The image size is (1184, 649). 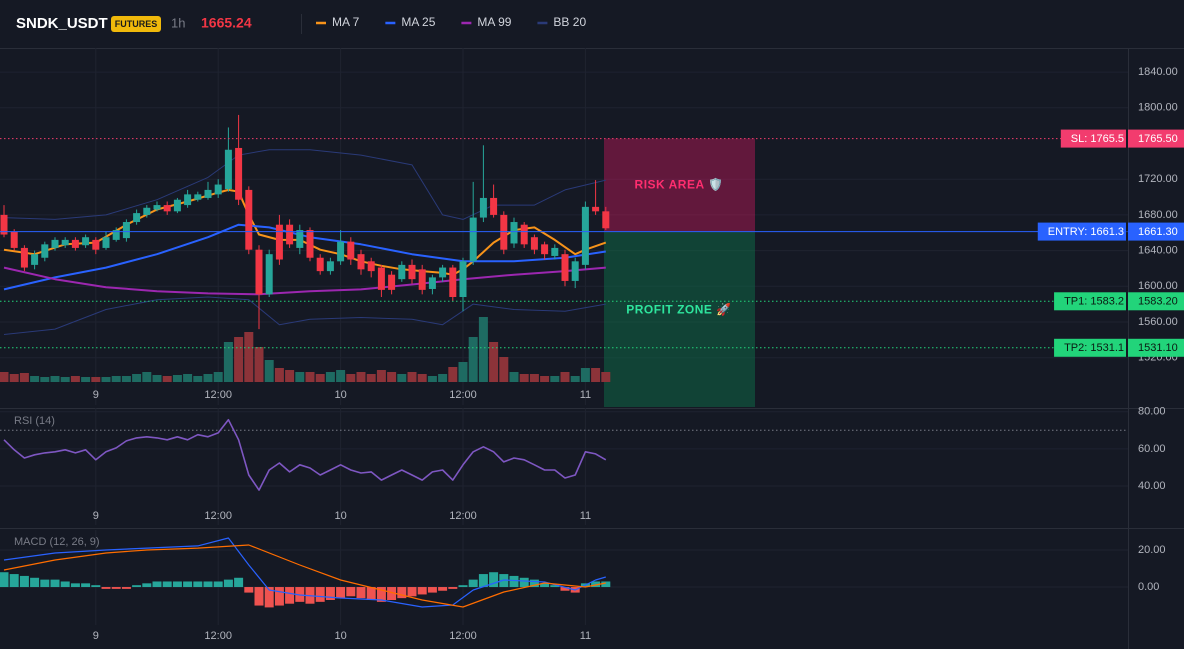 I want to click on y-tick-label: 60.00, so click(x=1152, y=449).